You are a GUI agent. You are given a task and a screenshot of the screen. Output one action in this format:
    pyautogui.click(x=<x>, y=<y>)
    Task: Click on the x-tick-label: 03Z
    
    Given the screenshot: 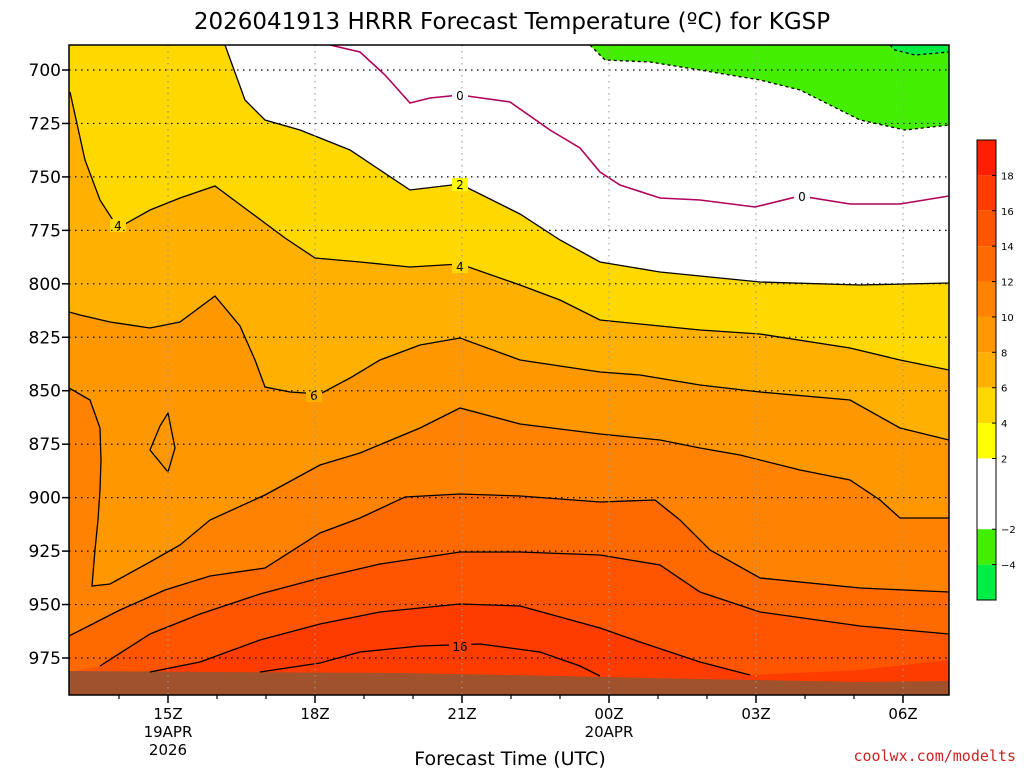 What is the action you would take?
    pyautogui.click(x=755, y=714)
    